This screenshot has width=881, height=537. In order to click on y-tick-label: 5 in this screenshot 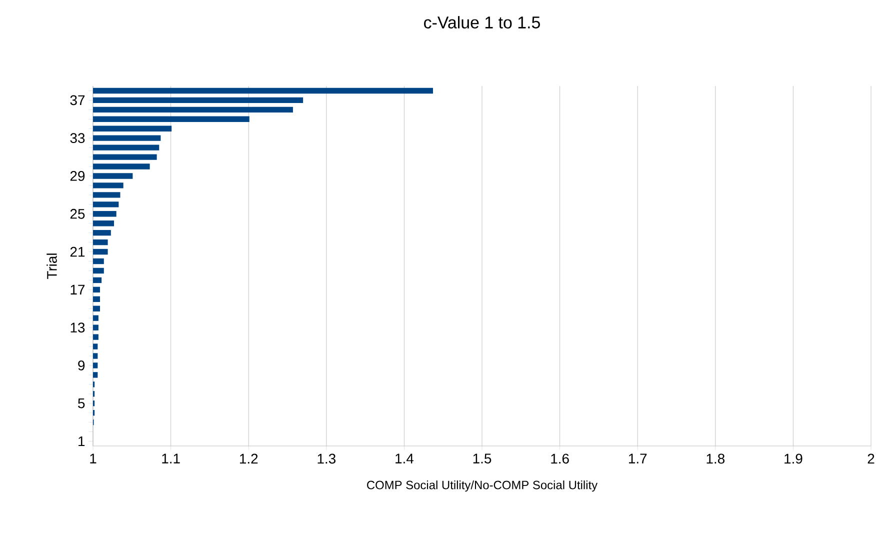, I will do `click(81, 403)`.